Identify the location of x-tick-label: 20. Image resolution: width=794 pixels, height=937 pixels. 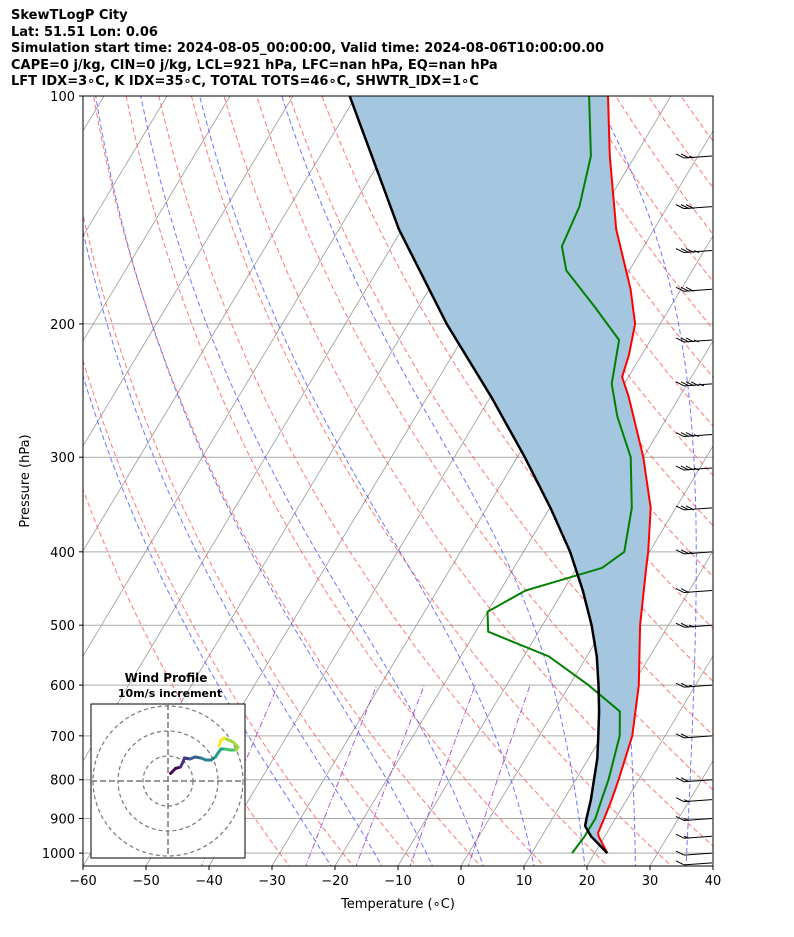
(587, 881).